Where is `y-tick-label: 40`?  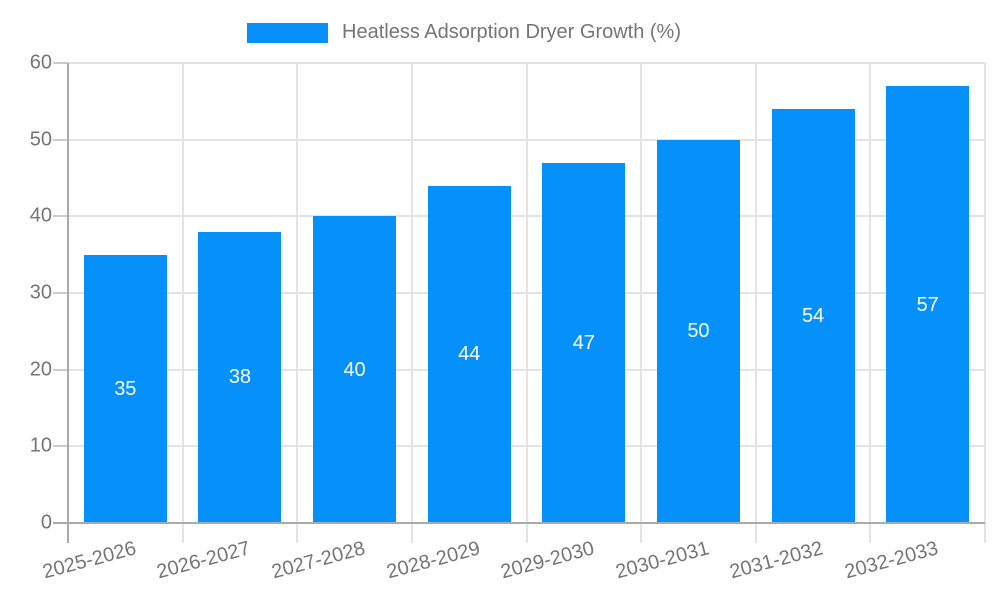
y-tick-label: 40 is located at coordinates (40, 215).